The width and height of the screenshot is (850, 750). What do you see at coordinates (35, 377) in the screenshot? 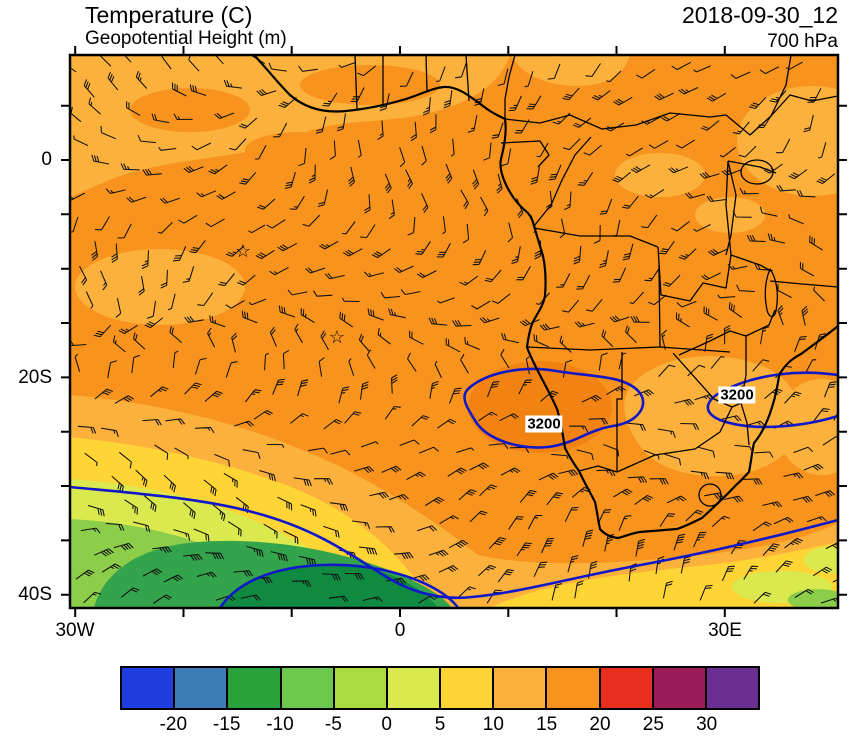
I see `y-axis-label: 20S` at bounding box center [35, 377].